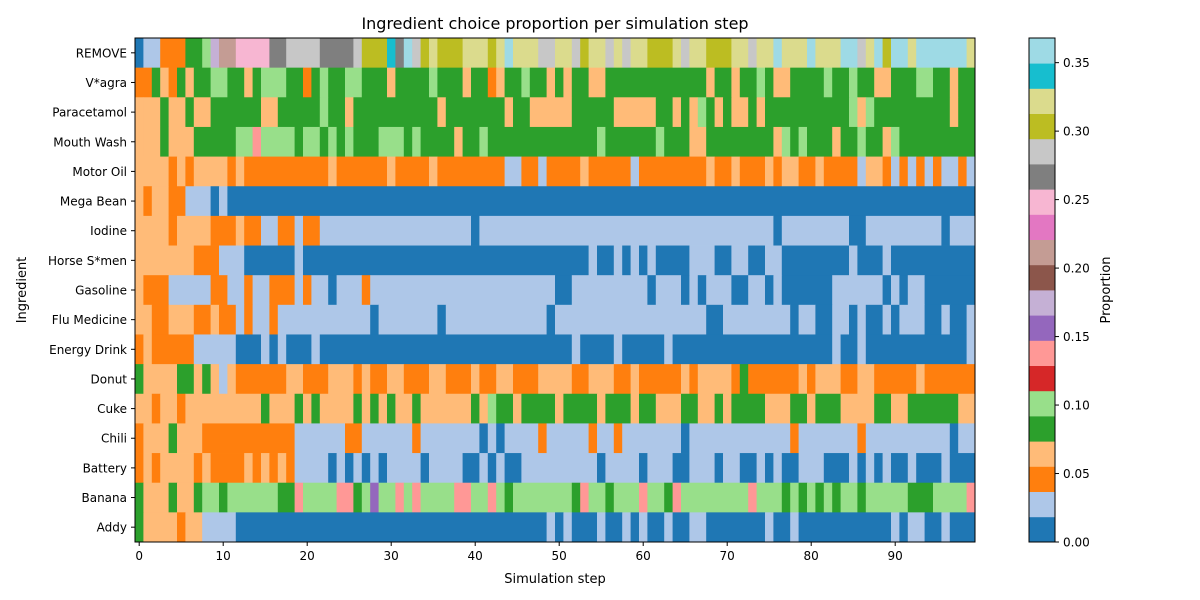 The height and width of the screenshot is (600, 1200). I want to click on x-tick-label: 10, so click(223, 556).